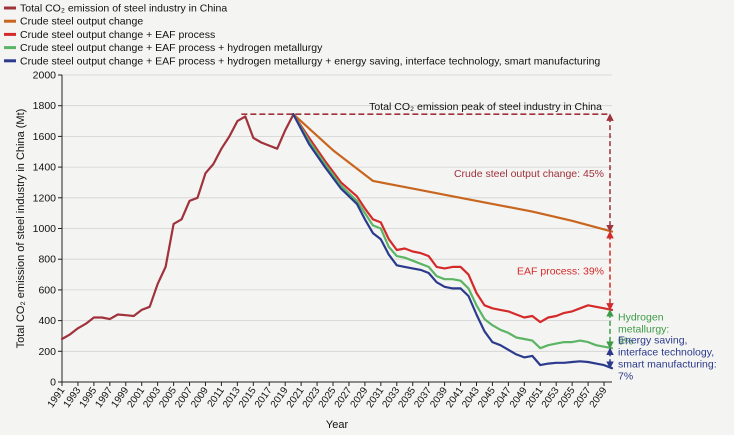 This screenshot has width=734, height=435. Describe the element at coordinates (47, 290) in the screenshot. I see `y-tick-label-3: 600` at that location.